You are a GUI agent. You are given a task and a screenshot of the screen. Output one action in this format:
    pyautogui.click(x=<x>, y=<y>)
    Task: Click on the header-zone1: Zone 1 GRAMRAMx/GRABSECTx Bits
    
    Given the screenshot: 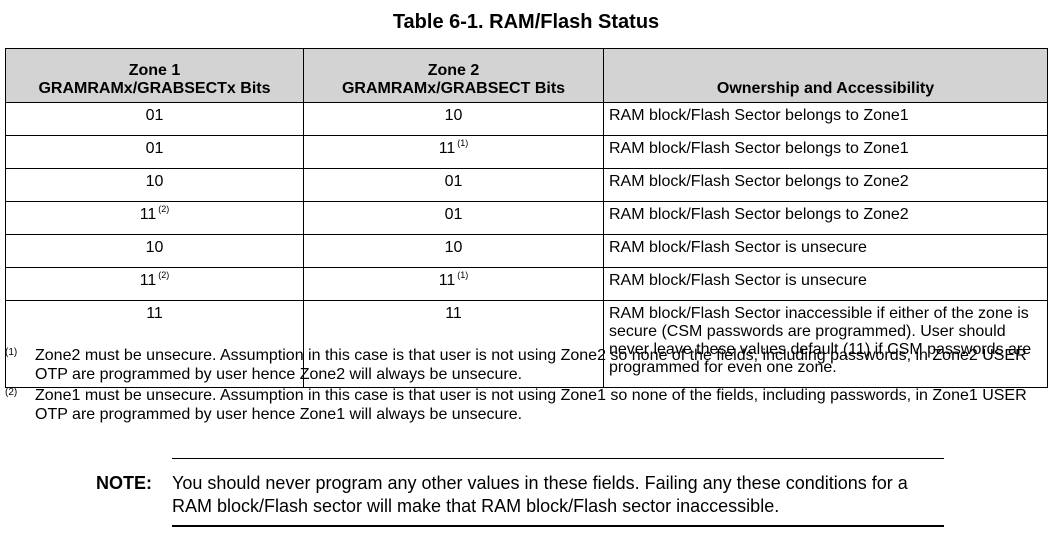 What is the action you would take?
    pyautogui.click(x=154, y=75)
    